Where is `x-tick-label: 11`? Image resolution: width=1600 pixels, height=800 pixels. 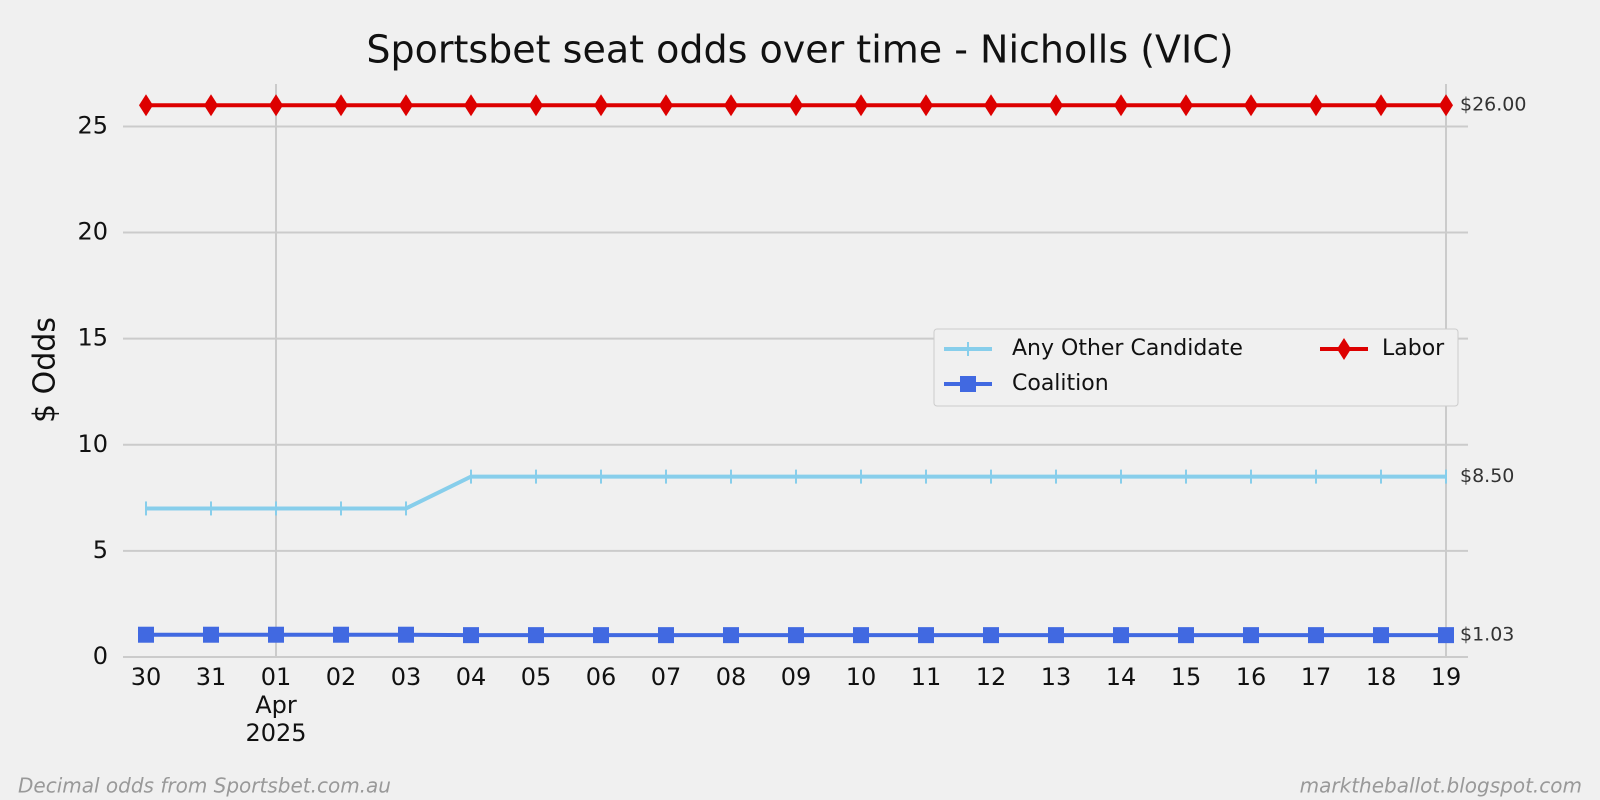
x-tick-label: 11 is located at coordinates (926, 677).